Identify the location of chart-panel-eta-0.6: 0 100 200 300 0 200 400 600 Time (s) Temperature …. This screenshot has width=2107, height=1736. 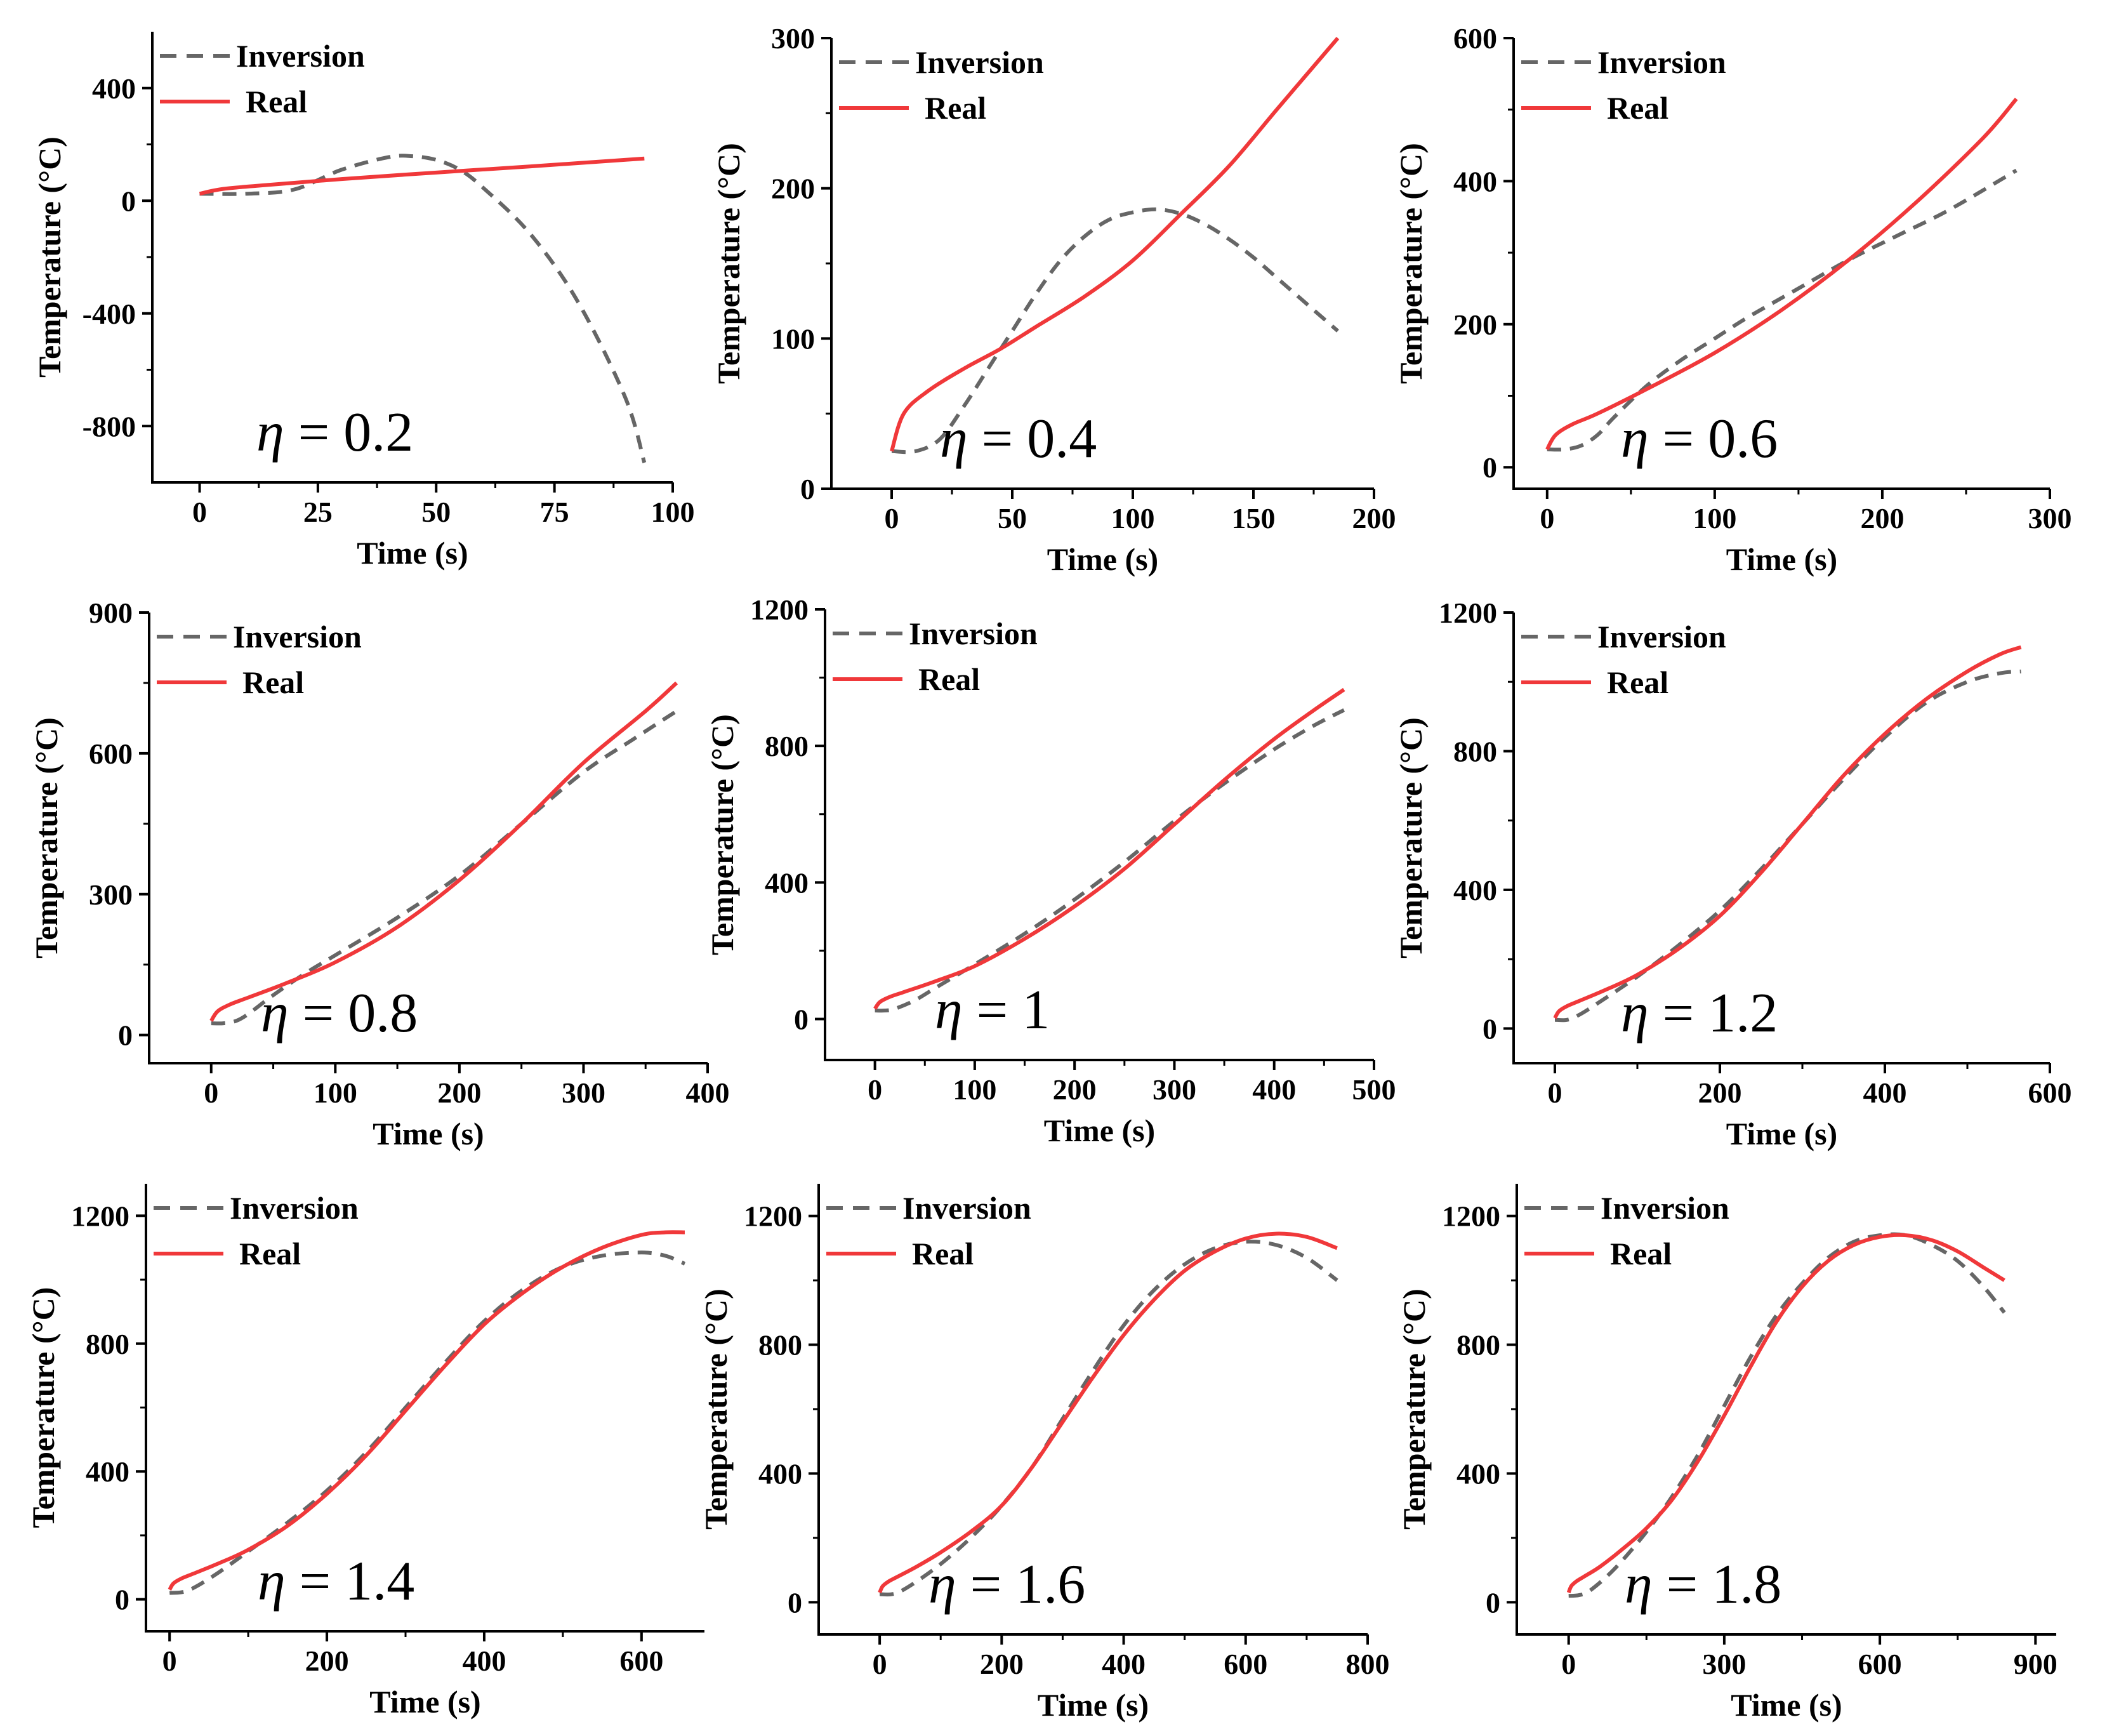
(1732, 299).